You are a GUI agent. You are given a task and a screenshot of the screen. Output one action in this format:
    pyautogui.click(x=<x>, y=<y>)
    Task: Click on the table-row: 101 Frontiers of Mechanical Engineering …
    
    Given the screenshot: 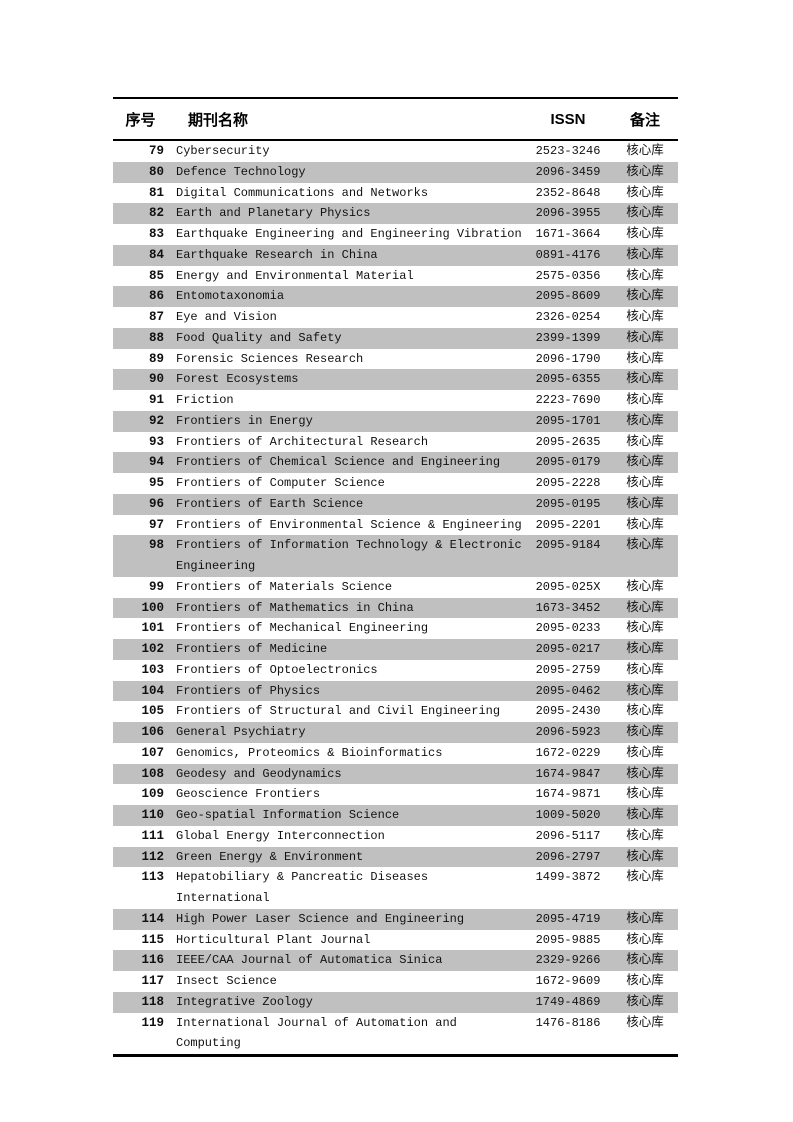 What is the action you would take?
    pyautogui.click(x=395, y=628)
    